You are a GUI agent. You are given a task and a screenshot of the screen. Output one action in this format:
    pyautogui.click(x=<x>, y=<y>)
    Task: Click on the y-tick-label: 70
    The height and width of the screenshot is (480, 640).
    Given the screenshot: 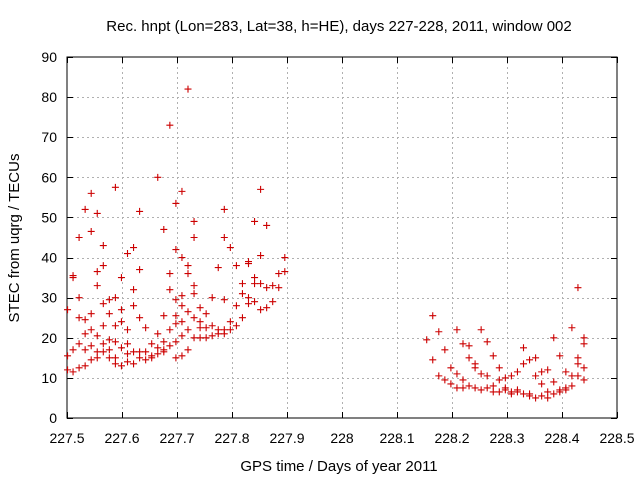 What is the action you would take?
    pyautogui.click(x=49, y=137)
    